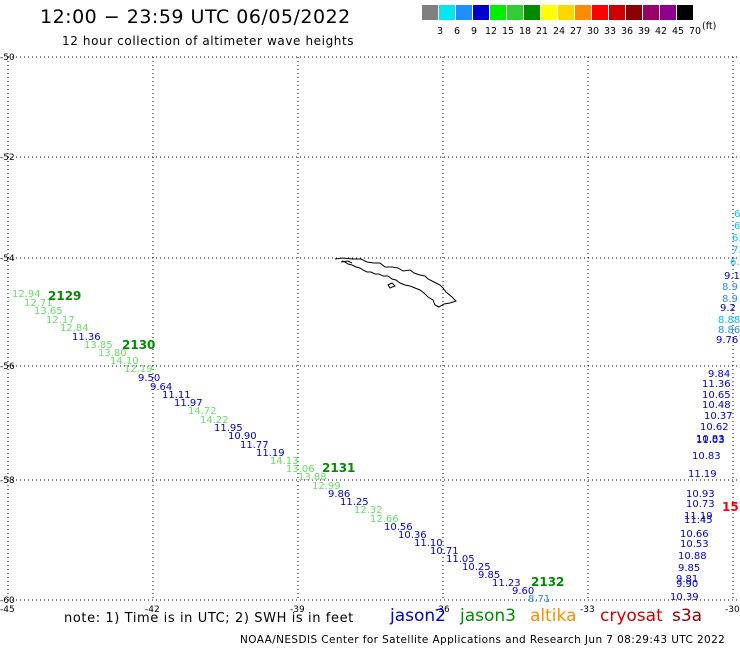  I want to click on swh-reading: 10.88, so click(692, 556).